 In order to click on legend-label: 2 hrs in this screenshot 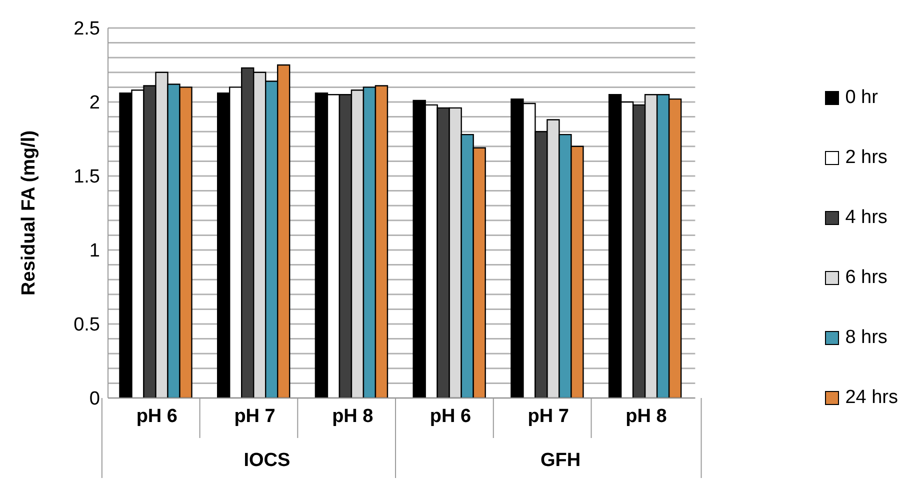, I will do `click(866, 158)`.